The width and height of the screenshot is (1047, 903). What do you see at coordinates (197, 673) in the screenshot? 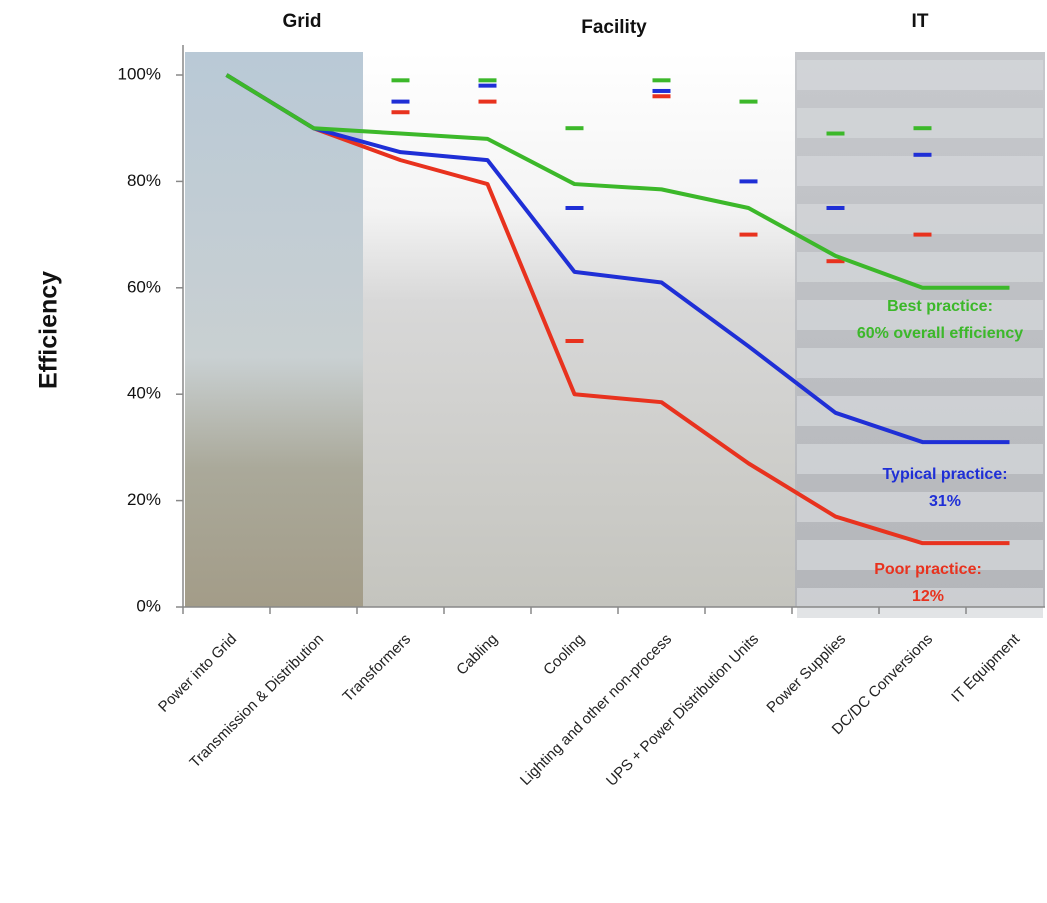
I see `x-tick-label: Power into Grid` at bounding box center [197, 673].